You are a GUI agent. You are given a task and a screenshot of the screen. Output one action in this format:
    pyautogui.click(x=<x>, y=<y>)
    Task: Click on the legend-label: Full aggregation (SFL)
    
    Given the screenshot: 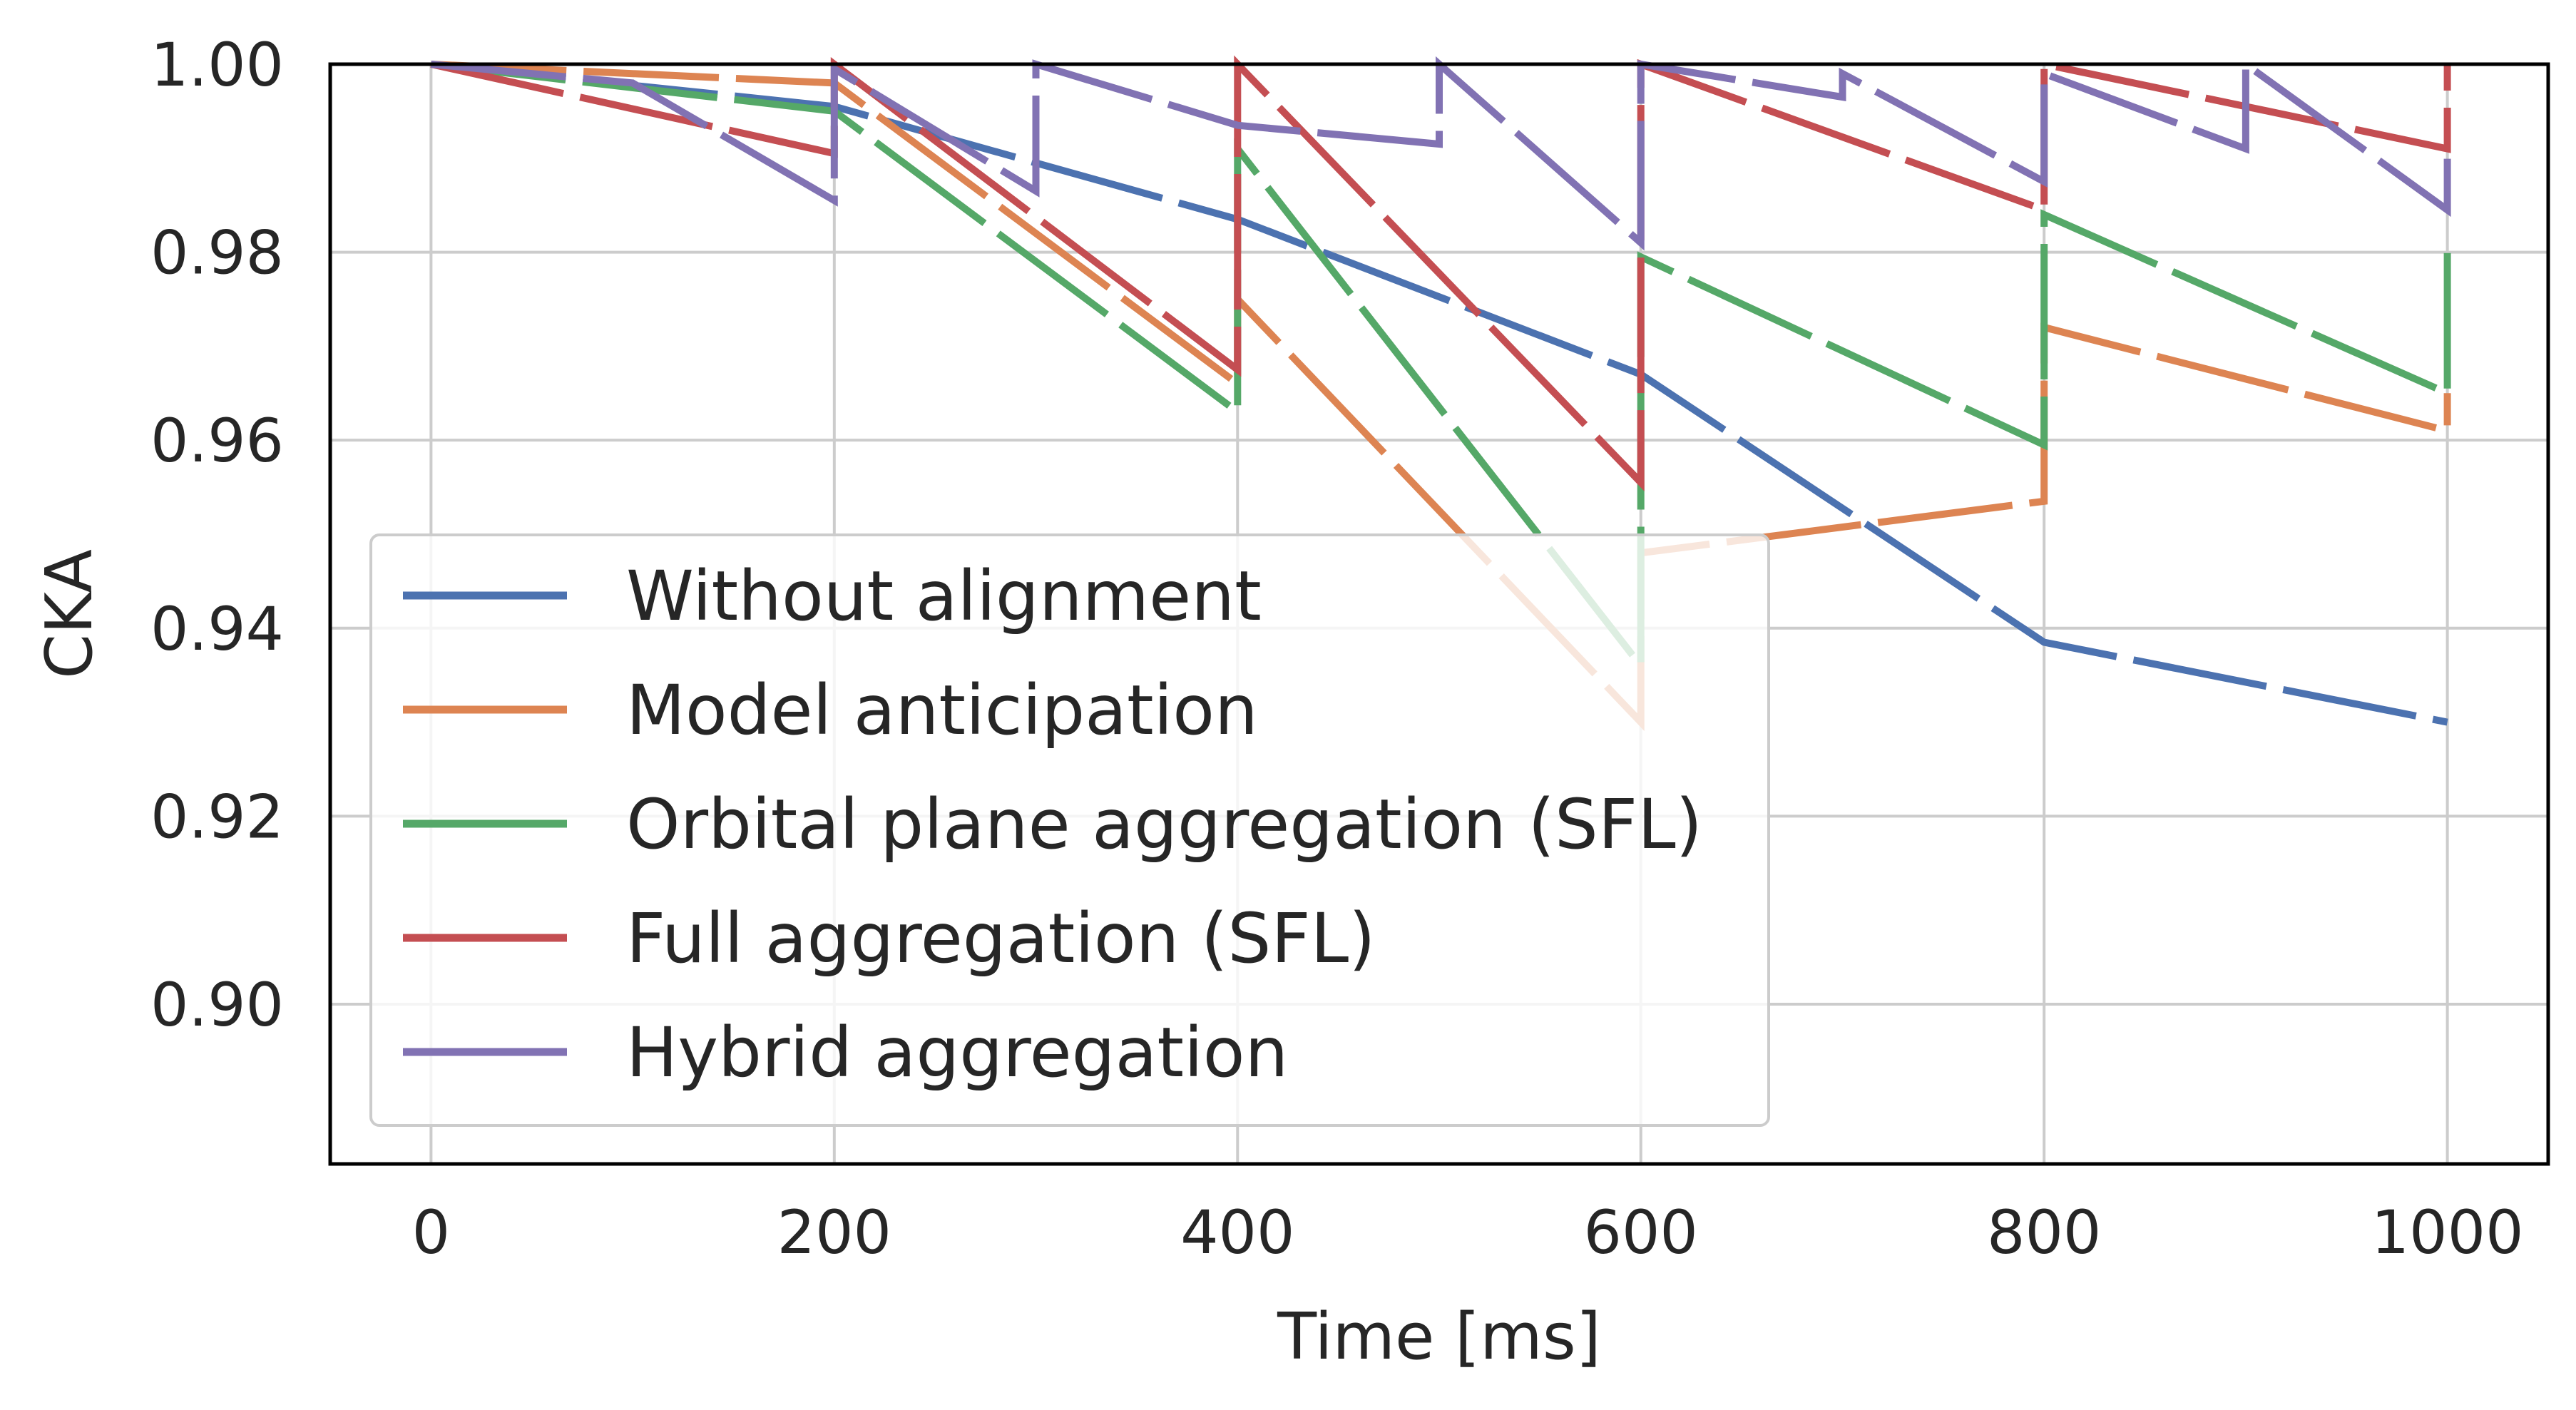 What is the action you would take?
    pyautogui.click(x=1001, y=939)
    